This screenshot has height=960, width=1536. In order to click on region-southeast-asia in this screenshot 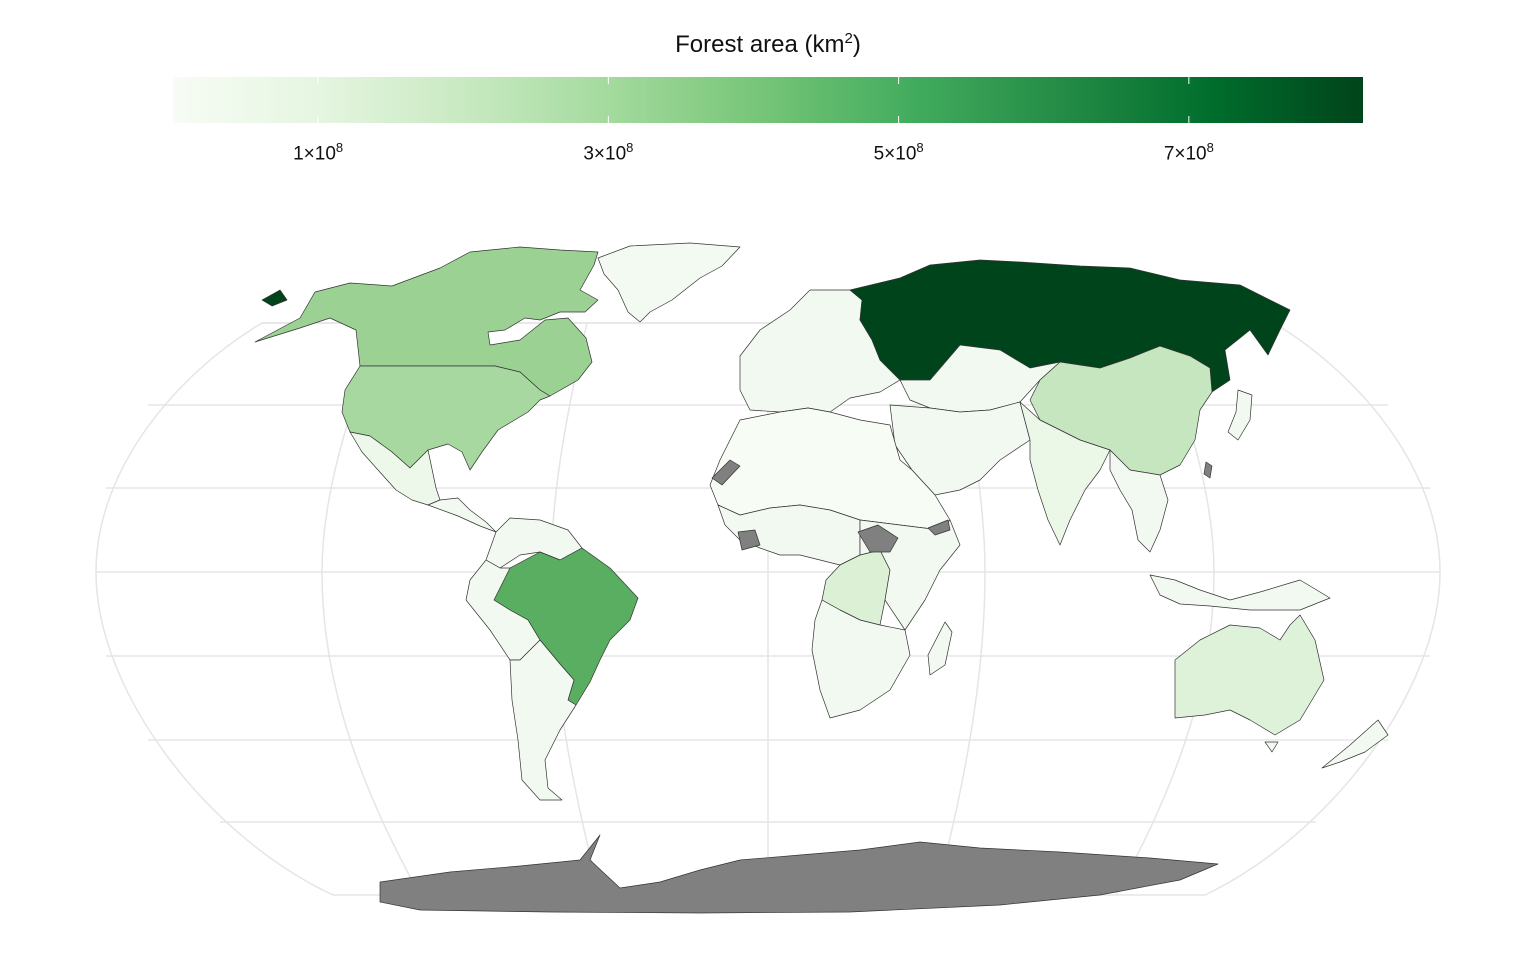, I will do `click(1139, 501)`.